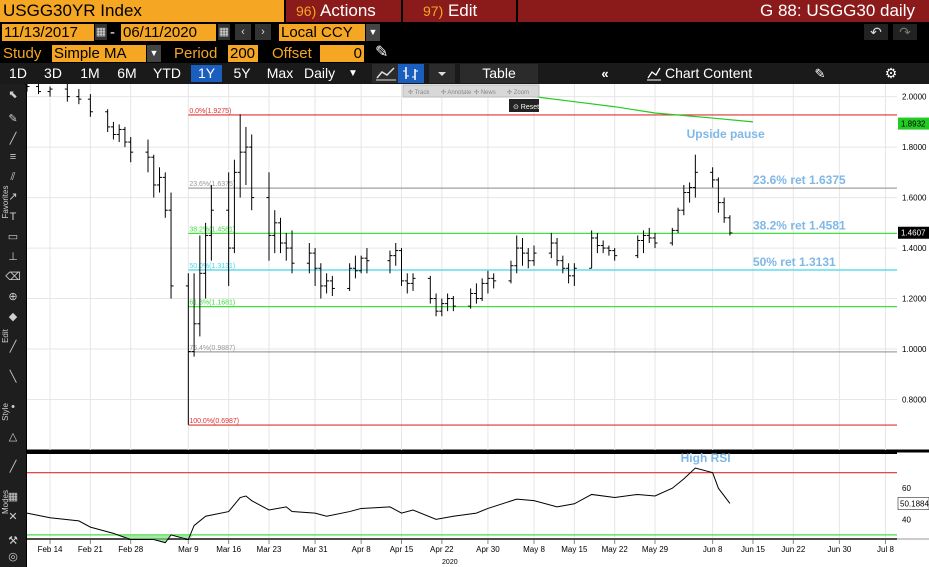 This screenshot has width=929, height=567. What do you see at coordinates (306, 11) in the screenshot?
I see `actions-shortcut: 96)` at bounding box center [306, 11].